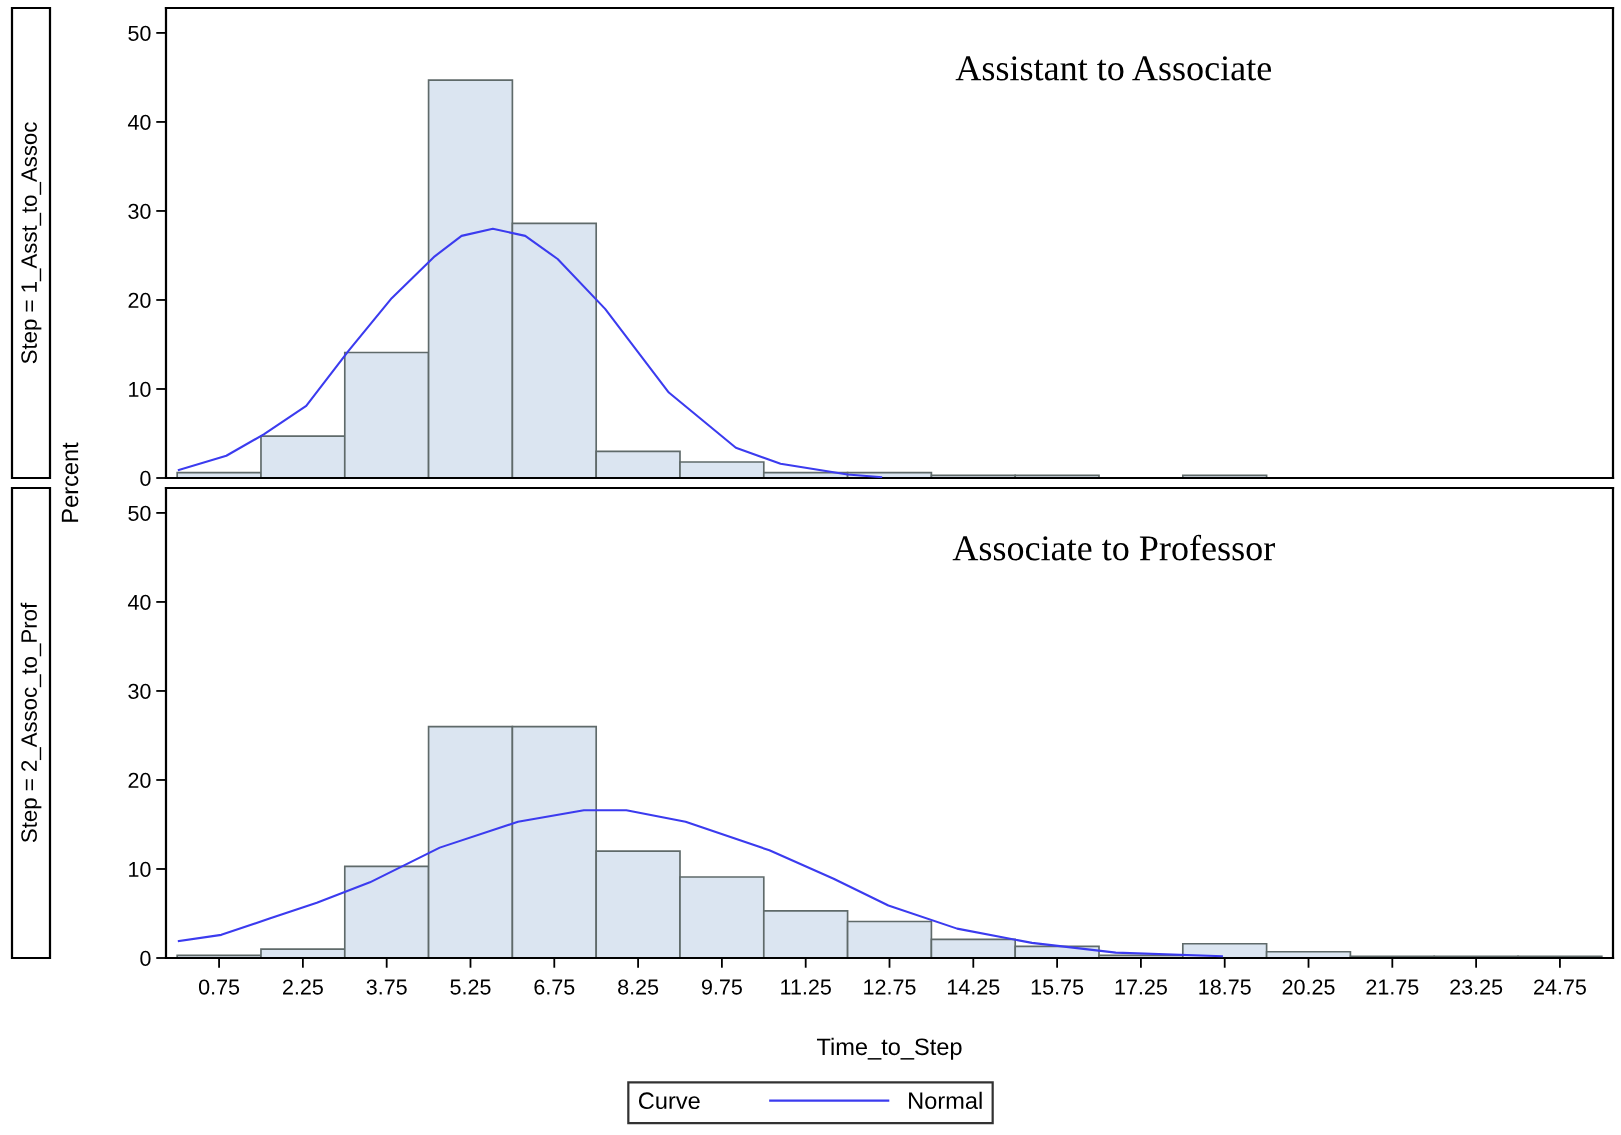 The image size is (1621, 1135). What do you see at coordinates (386, 987) in the screenshot?
I see `x-tick-label: 3.75` at bounding box center [386, 987].